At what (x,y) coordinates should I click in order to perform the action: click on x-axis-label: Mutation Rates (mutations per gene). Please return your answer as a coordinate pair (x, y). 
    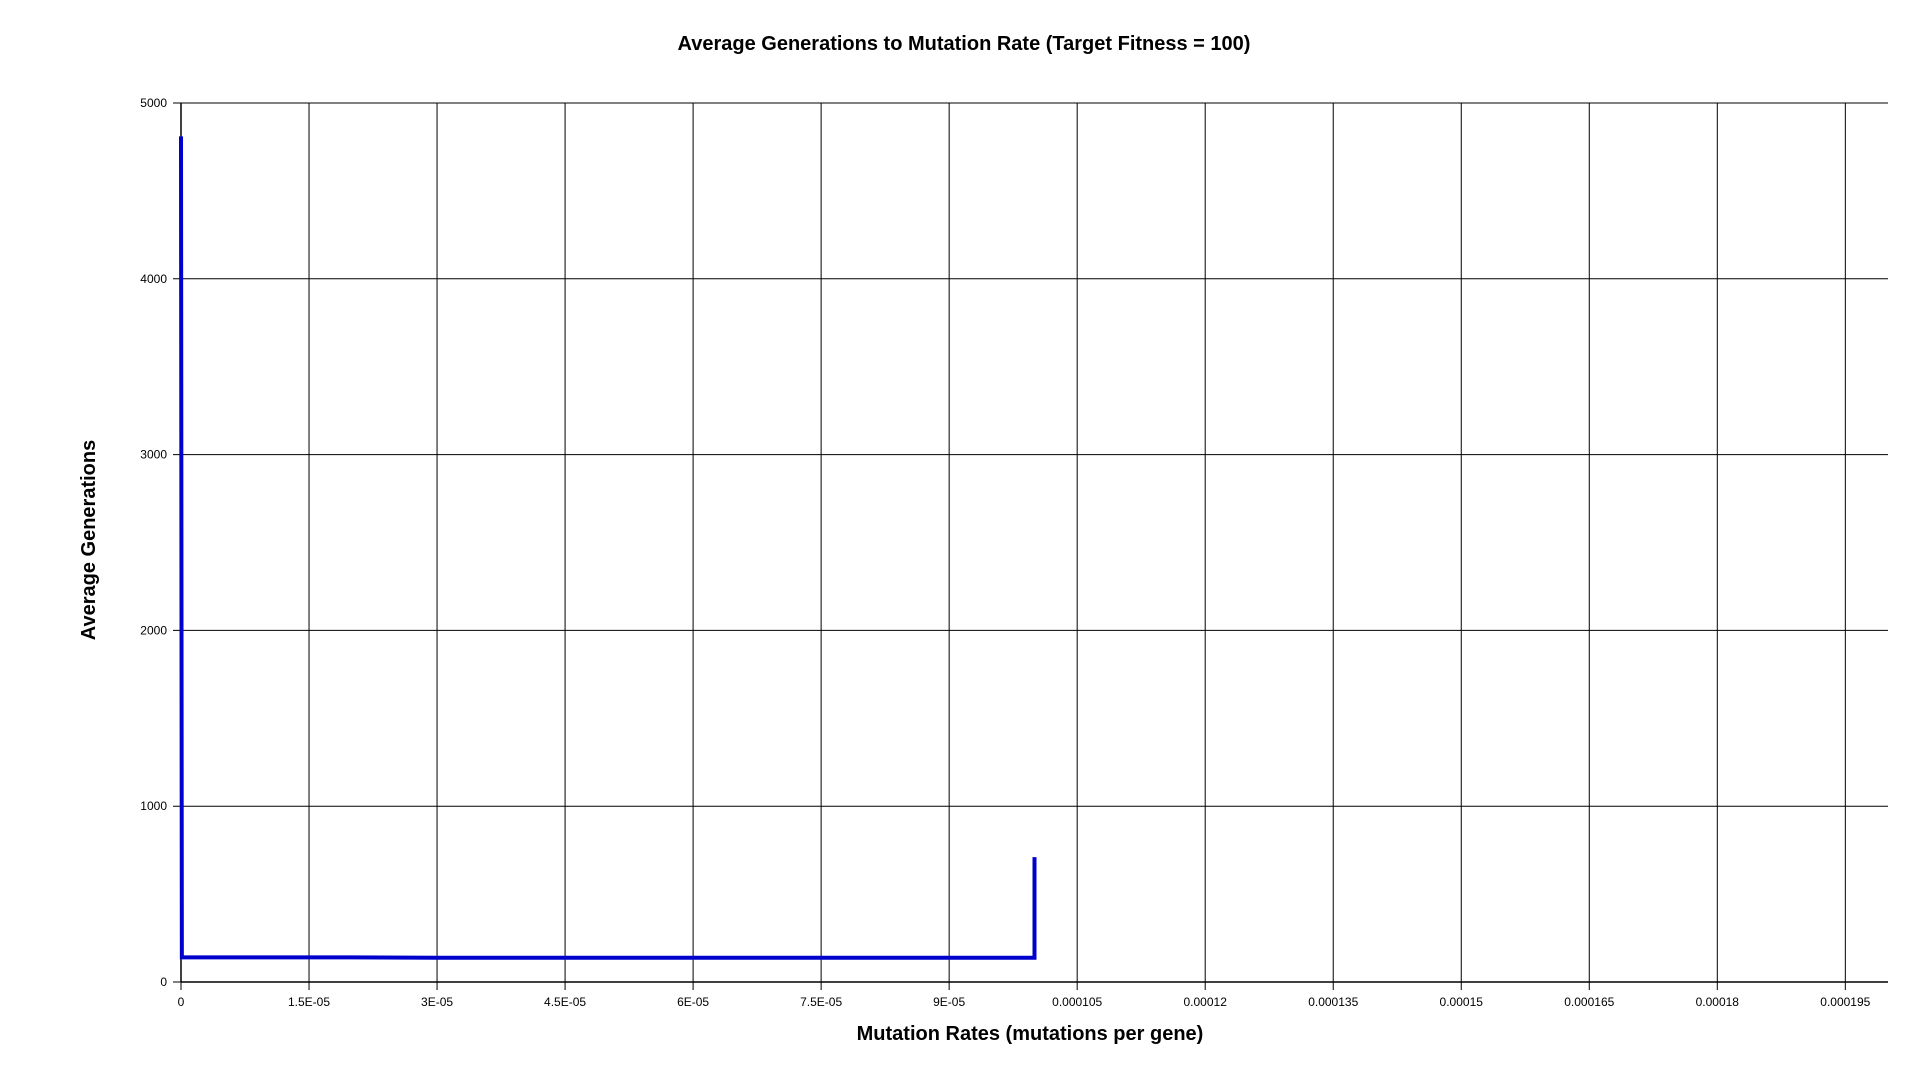
    Looking at the image, I should click on (1030, 1034).